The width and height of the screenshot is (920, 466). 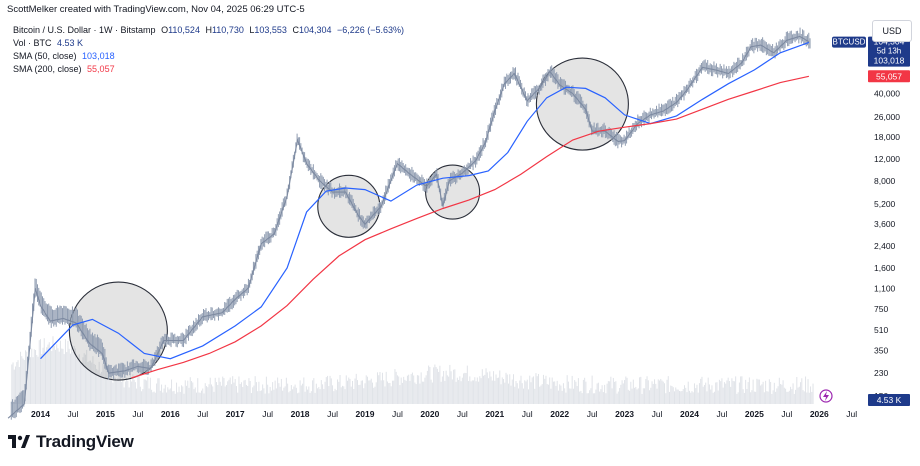 I want to click on y-tick-label: 5,200, so click(x=885, y=204).